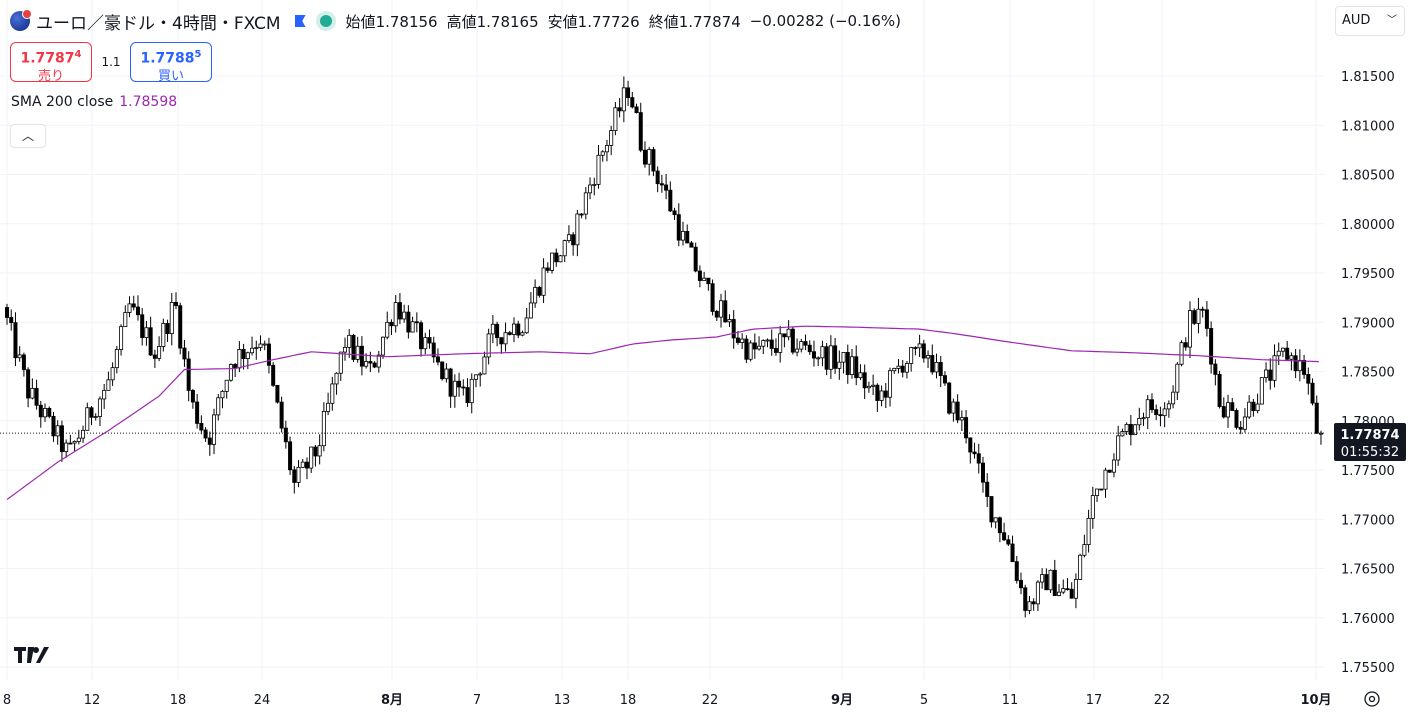  Describe the element at coordinates (167, 58) in the screenshot. I see `buy-price: 1.7788` at that location.